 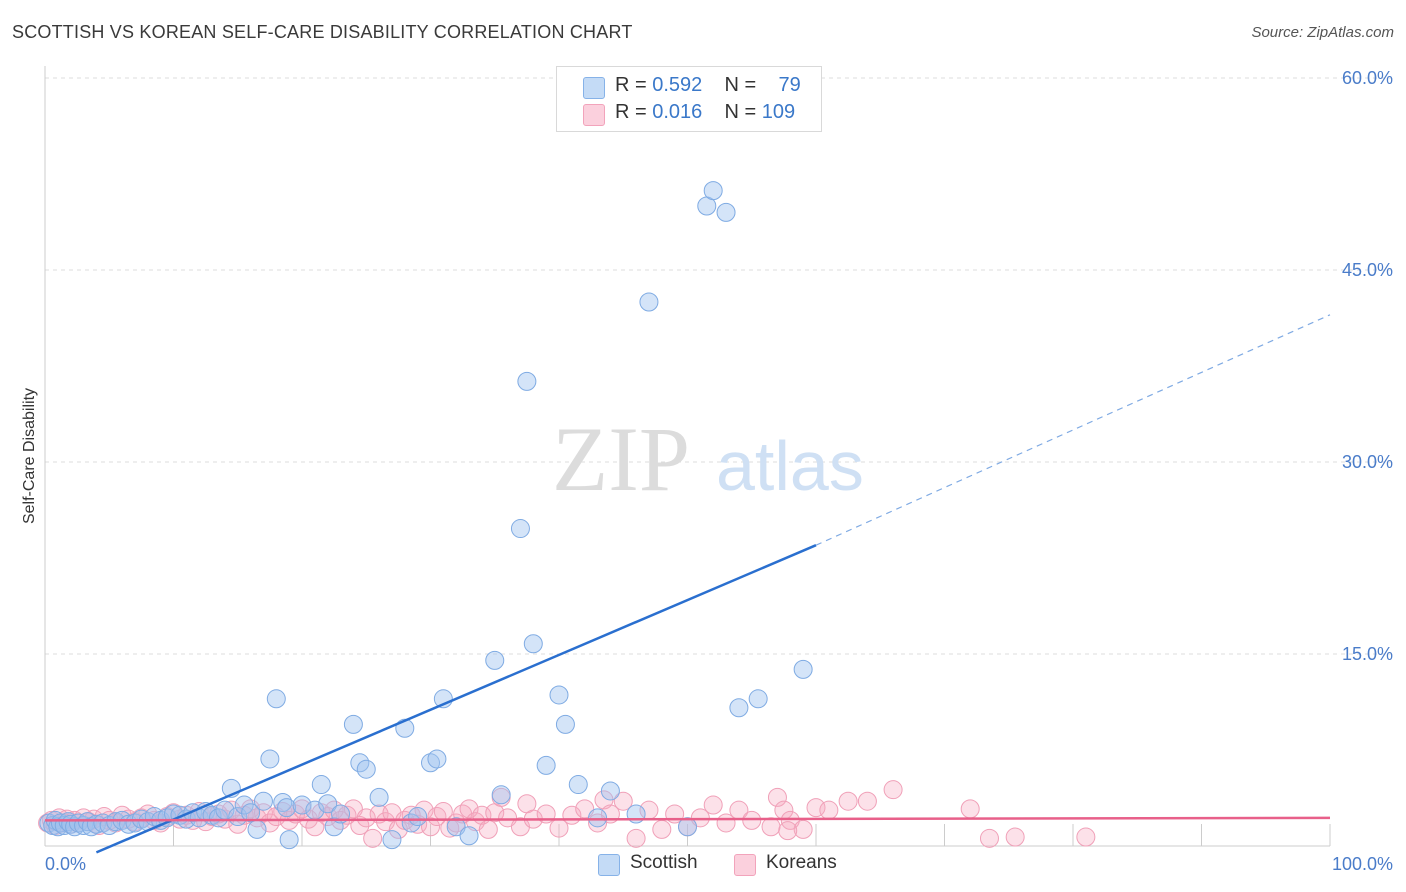 I want to click on scottish-swatch, so click(x=594, y=88).